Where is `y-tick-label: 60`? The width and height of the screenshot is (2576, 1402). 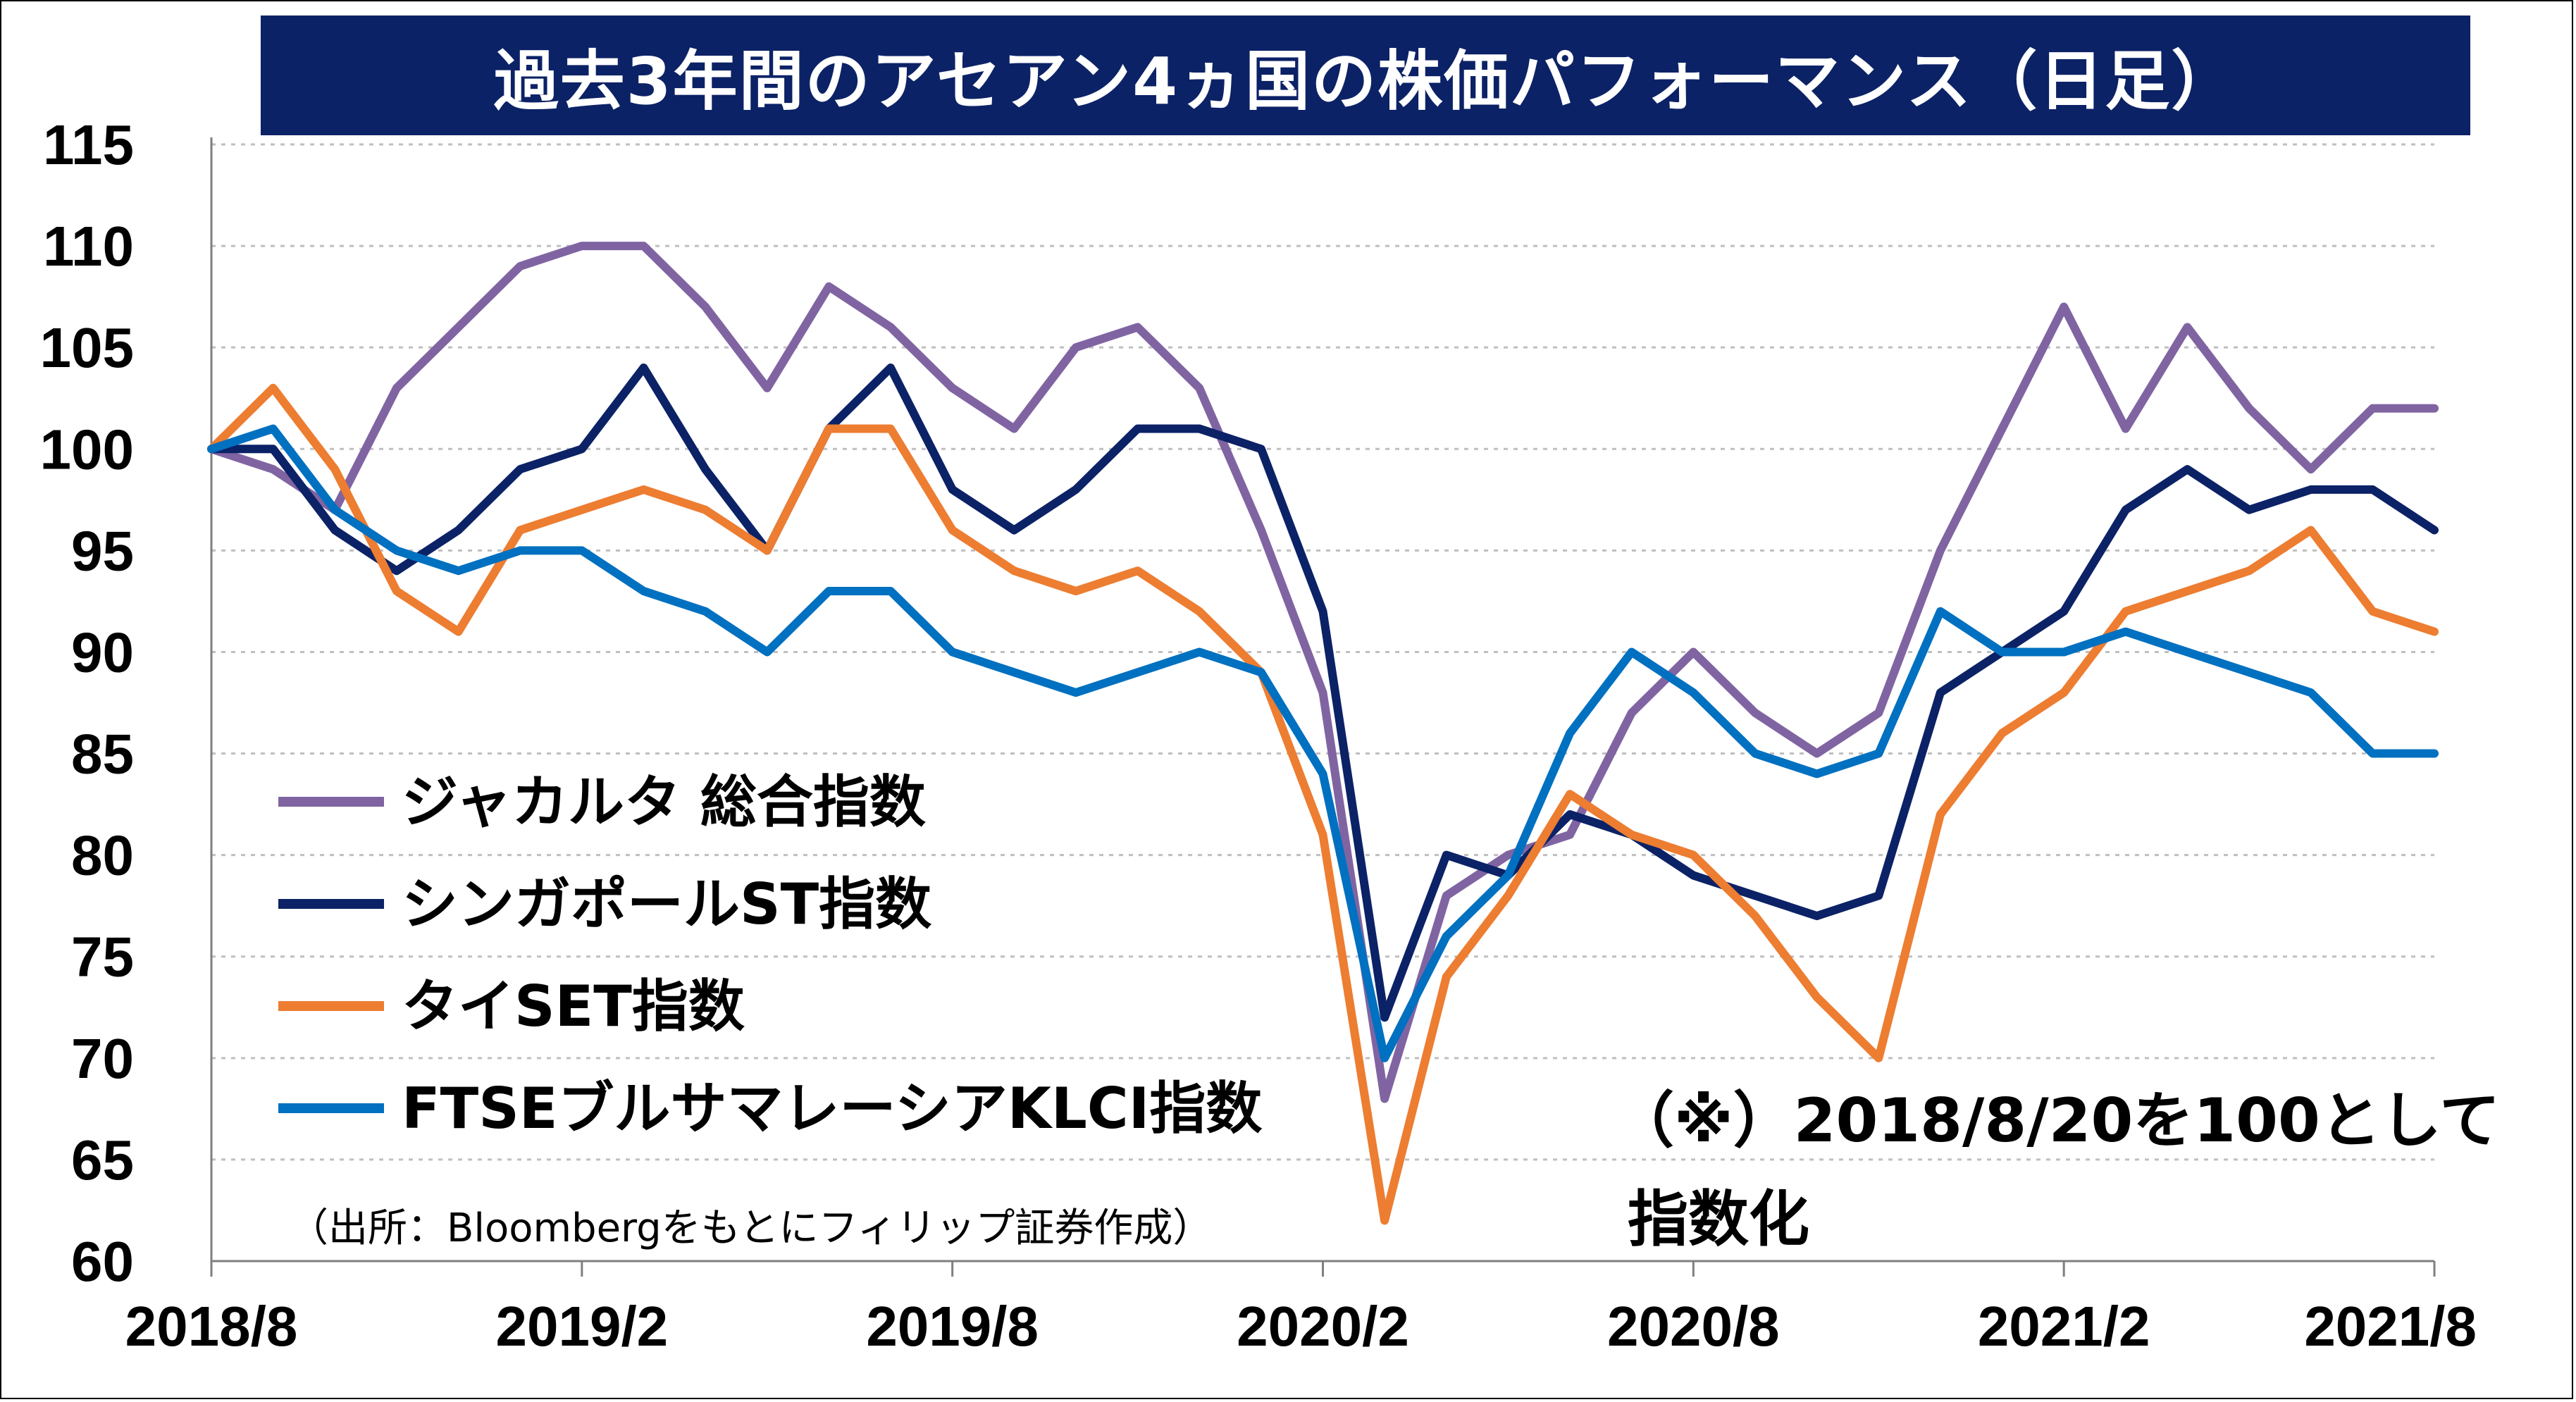 y-tick-label: 60 is located at coordinates (102, 1261).